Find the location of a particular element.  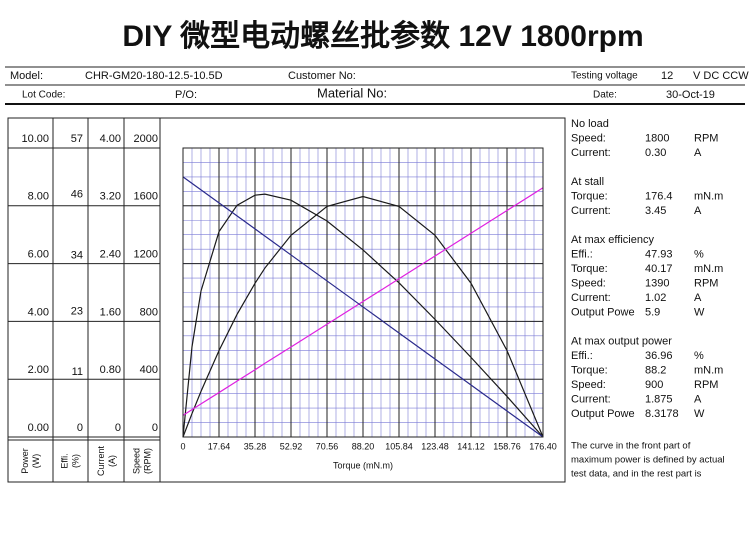

x-axis-label: Torque (mN.m) is located at coordinates (363, 465).